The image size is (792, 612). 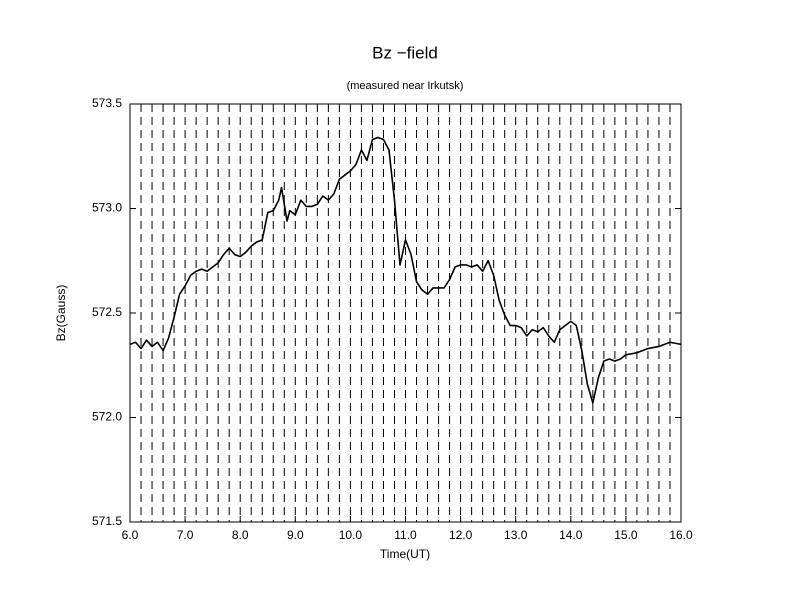 What do you see at coordinates (405, 535) in the screenshot?
I see `x-tick-label: 11.0` at bounding box center [405, 535].